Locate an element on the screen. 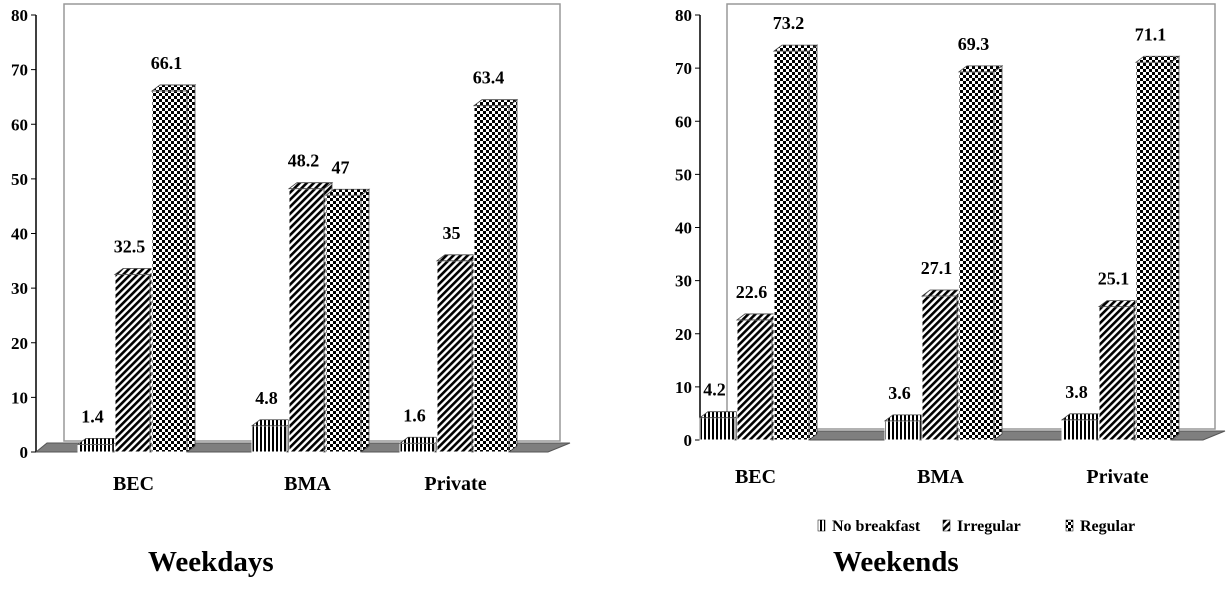 The width and height of the screenshot is (1228, 599). data-label: 4.8 is located at coordinates (266, 398).